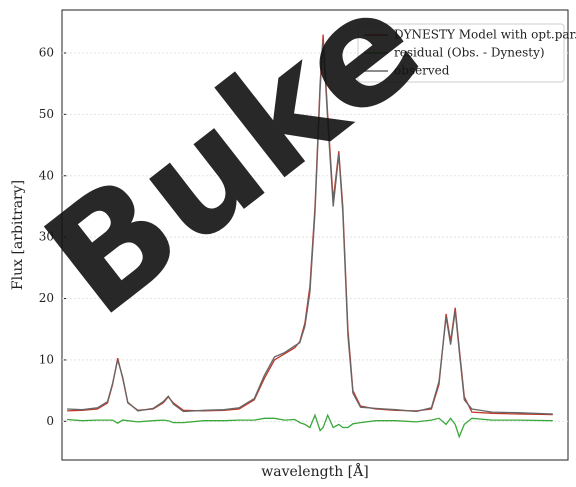  What do you see at coordinates (46, 359) in the screenshot?
I see `y-tick-label: 10` at bounding box center [46, 359].